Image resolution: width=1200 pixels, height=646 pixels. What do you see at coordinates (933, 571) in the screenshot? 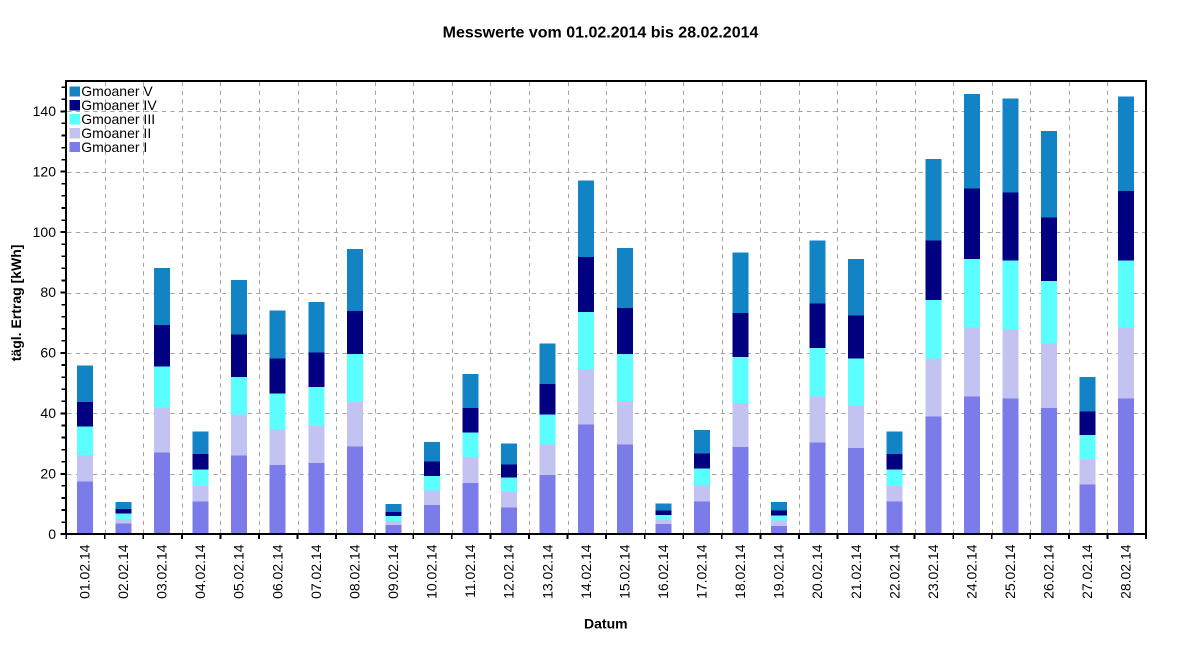
I see `svg-text: 23.02.14` at bounding box center [933, 571].